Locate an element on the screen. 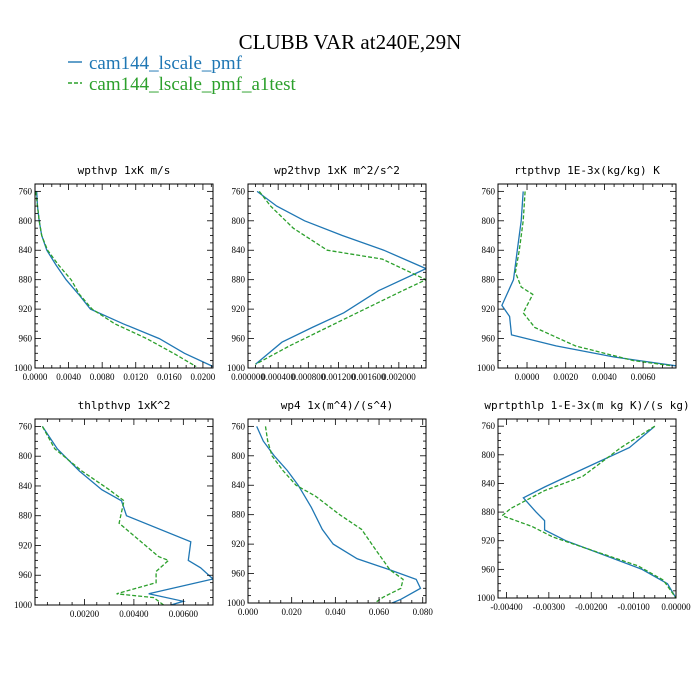 The image size is (700, 700). x-tick-label: 0.0060 is located at coordinates (643, 377).